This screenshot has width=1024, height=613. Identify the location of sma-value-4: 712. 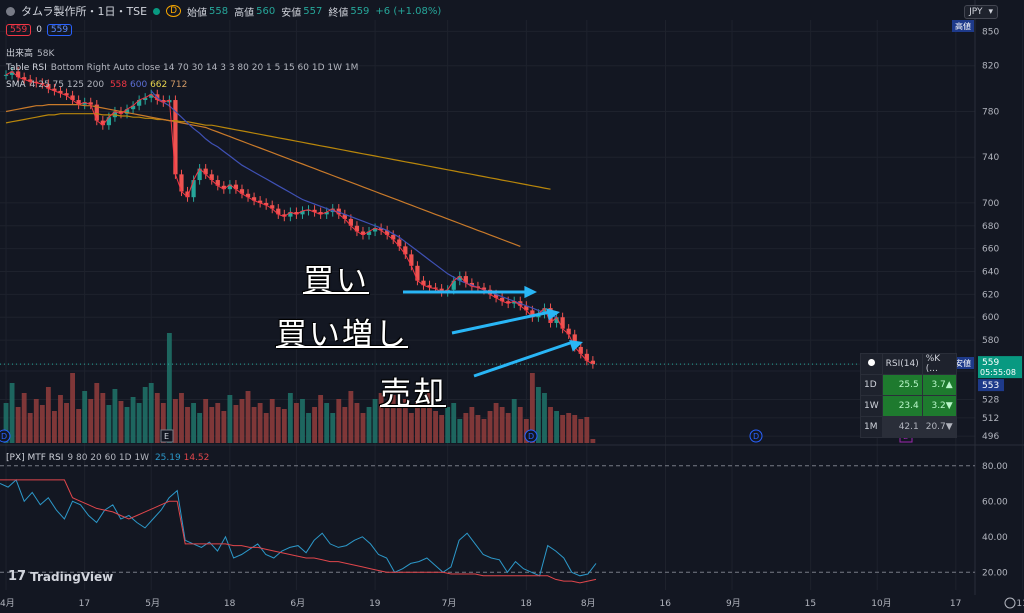
(179, 85).